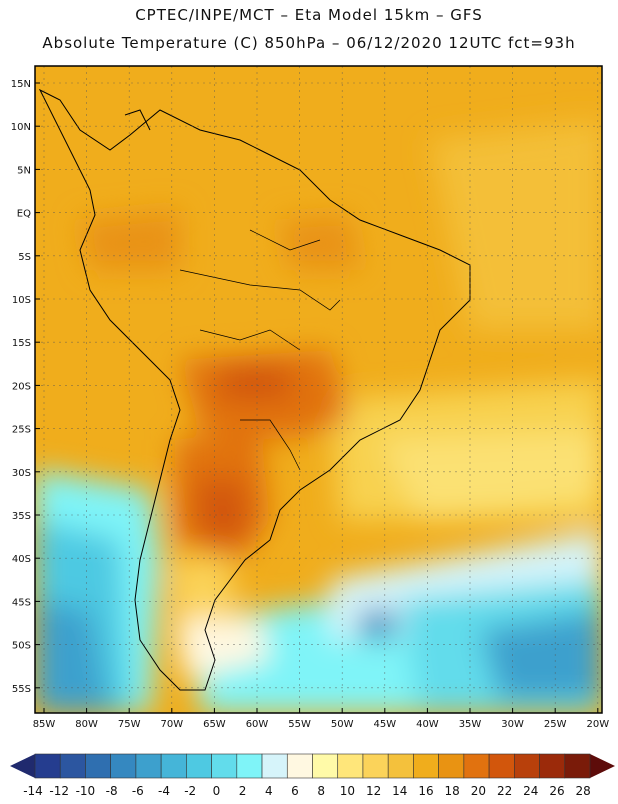 Image resolution: width=618 pixels, height=804 pixels. Describe the element at coordinates (21, 473) in the screenshot. I see `lat-label: 30S` at that location.